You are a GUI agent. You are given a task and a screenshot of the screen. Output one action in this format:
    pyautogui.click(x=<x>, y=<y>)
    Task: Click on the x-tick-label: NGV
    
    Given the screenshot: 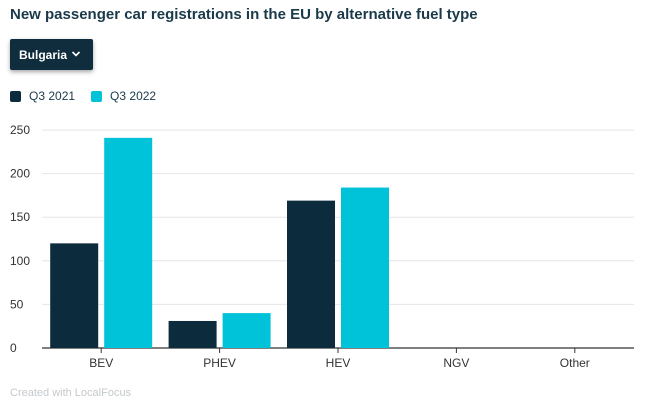 What is the action you would take?
    pyautogui.click(x=456, y=363)
    